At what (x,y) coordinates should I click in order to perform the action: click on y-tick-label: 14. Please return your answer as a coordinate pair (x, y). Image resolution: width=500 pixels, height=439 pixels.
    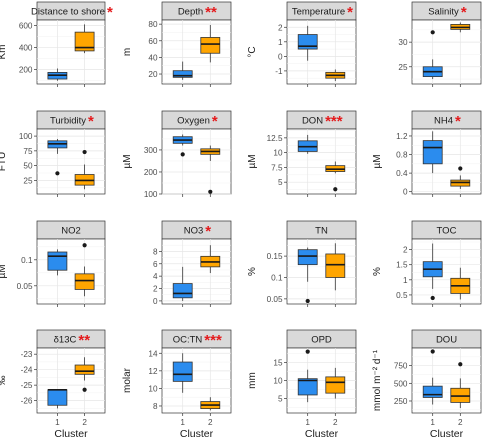
    Looking at the image, I should click on (153, 353).